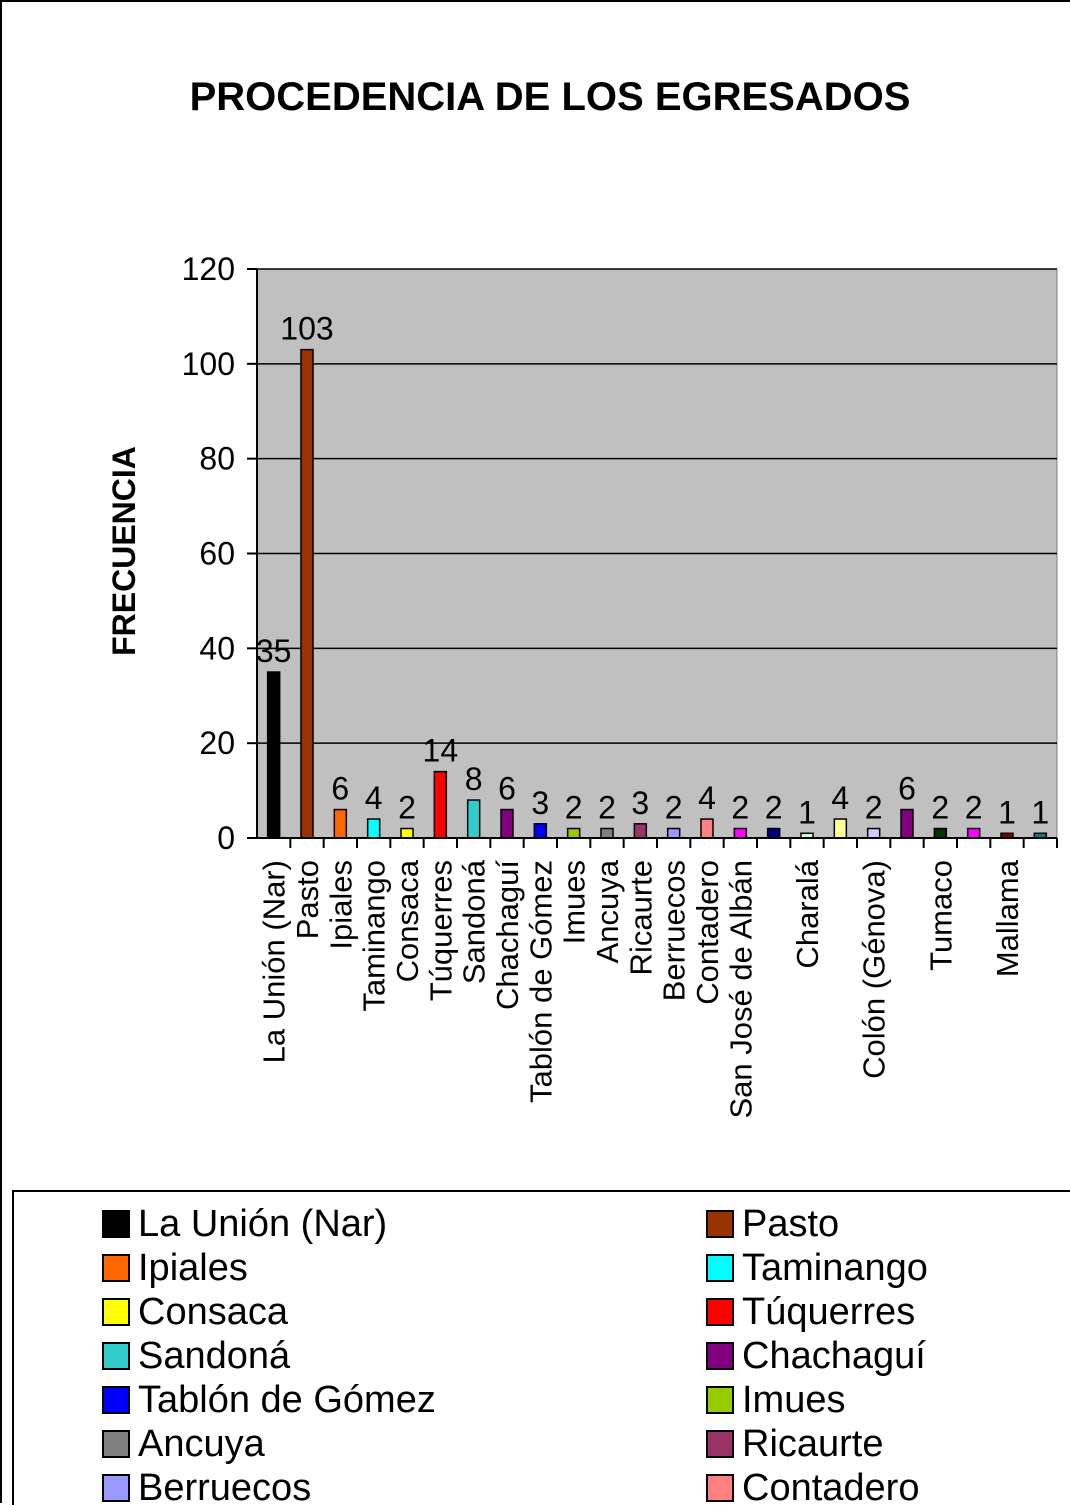  What do you see at coordinates (807, 913) in the screenshot?
I see `x-category-label: Charalá` at bounding box center [807, 913].